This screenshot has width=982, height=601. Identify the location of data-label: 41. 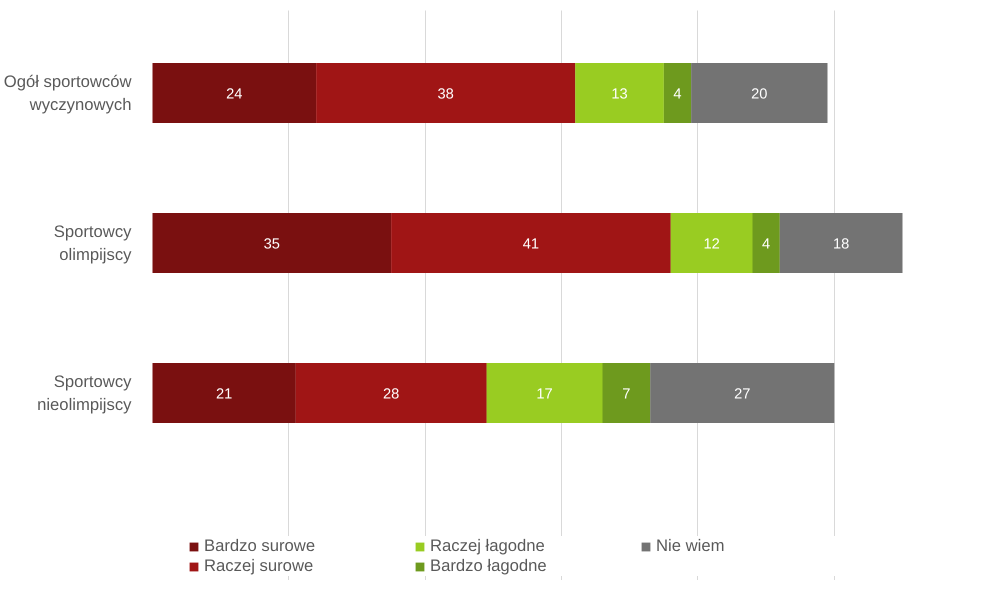
(531, 244).